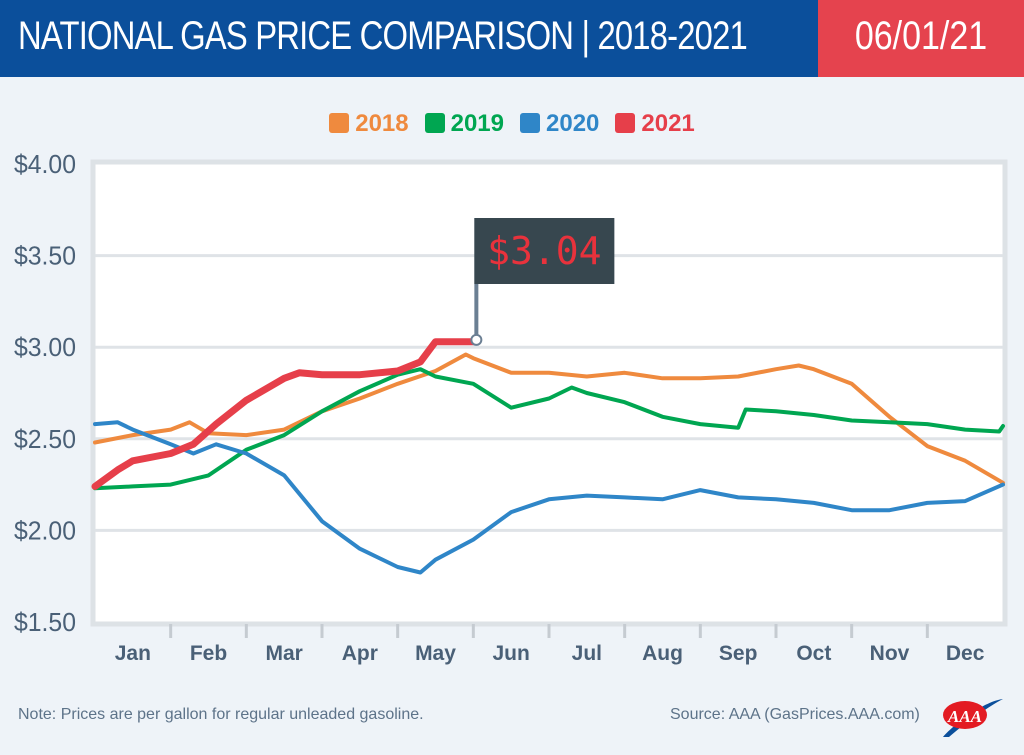 This screenshot has width=1024, height=755. What do you see at coordinates (45, 256) in the screenshot?
I see `y-tick-label: $3.50` at bounding box center [45, 256].